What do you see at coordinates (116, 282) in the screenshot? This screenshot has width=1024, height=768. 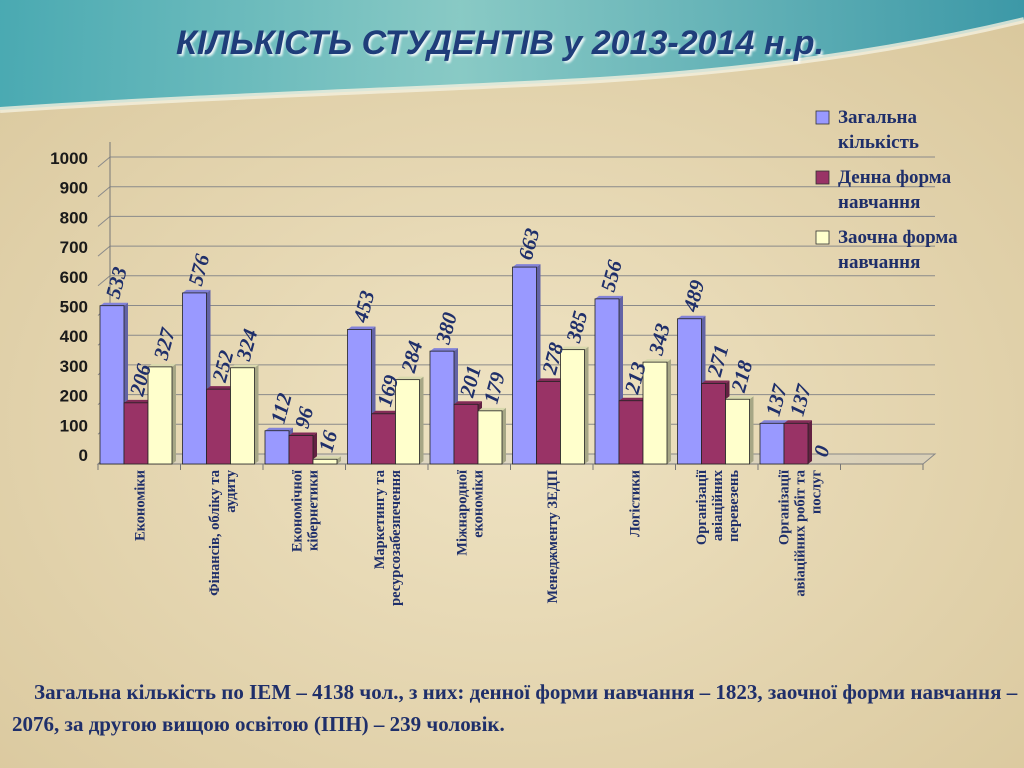 I see `data-label: 533` at bounding box center [116, 282].